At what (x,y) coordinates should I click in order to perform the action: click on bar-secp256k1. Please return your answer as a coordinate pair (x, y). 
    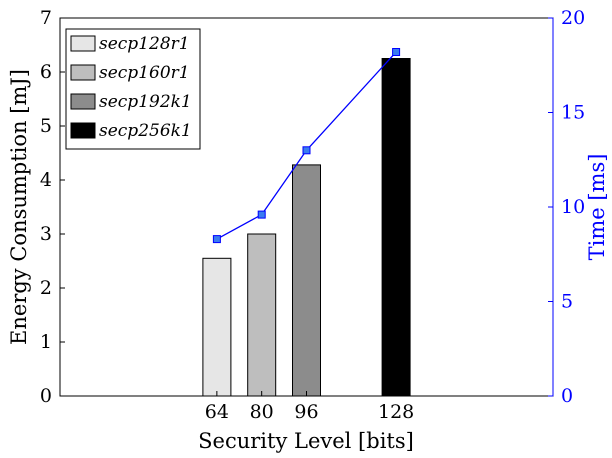
    Looking at the image, I should click on (396, 228).